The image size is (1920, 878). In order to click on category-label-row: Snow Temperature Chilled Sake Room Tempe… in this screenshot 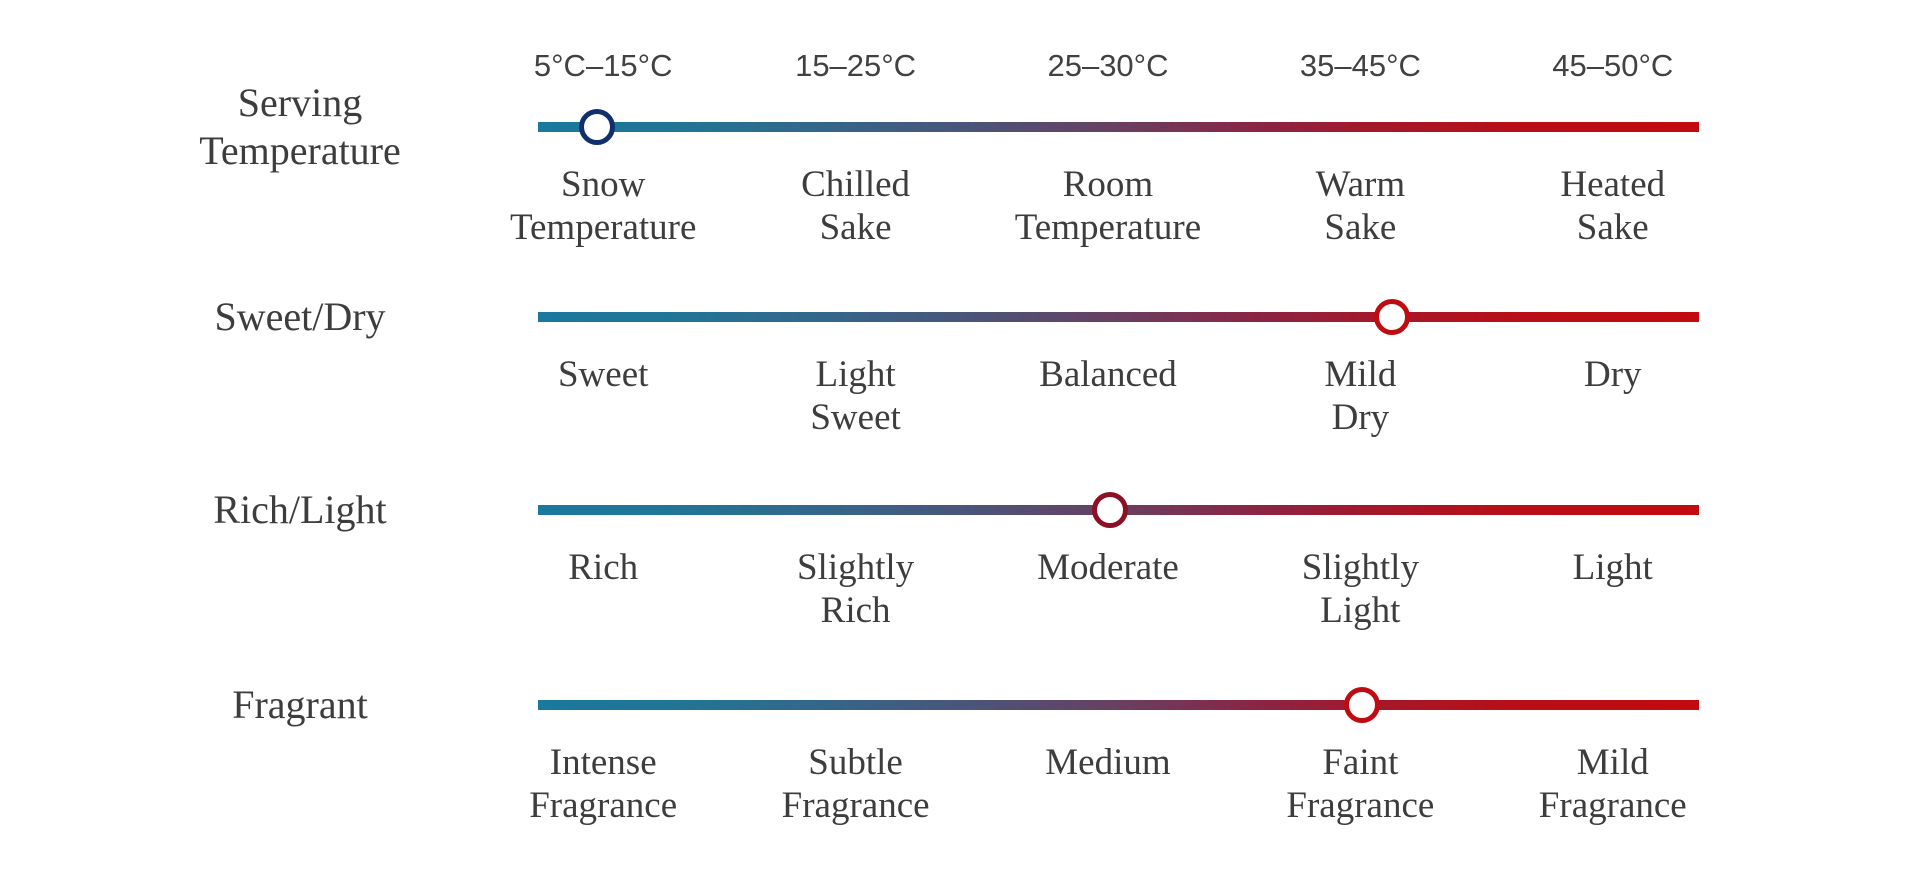, I will do `click(1108, 206)`.